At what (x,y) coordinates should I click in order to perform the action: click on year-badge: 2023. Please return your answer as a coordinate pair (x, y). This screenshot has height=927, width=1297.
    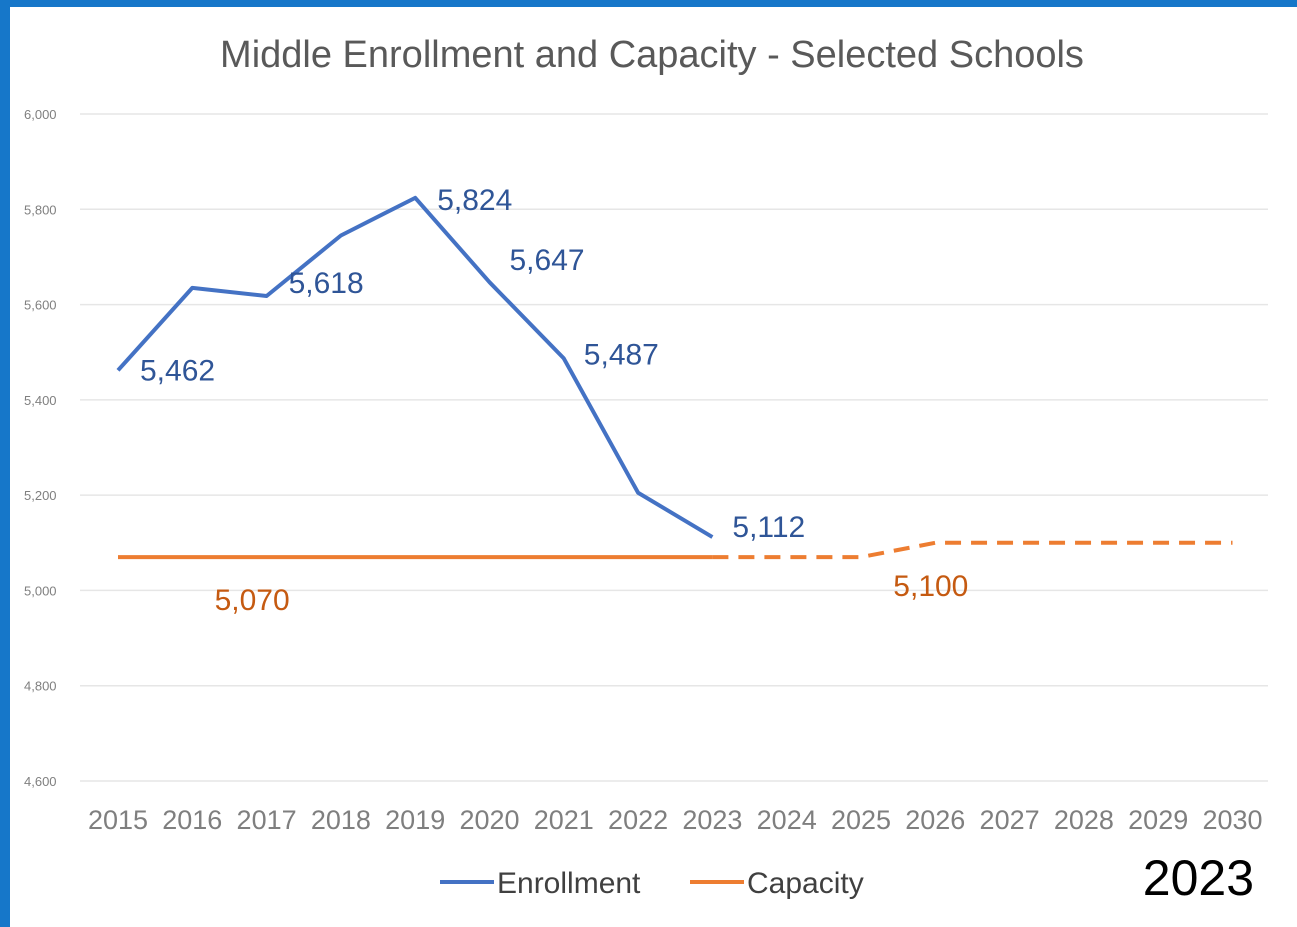
    Looking at the image, I should click on (1198, 878).